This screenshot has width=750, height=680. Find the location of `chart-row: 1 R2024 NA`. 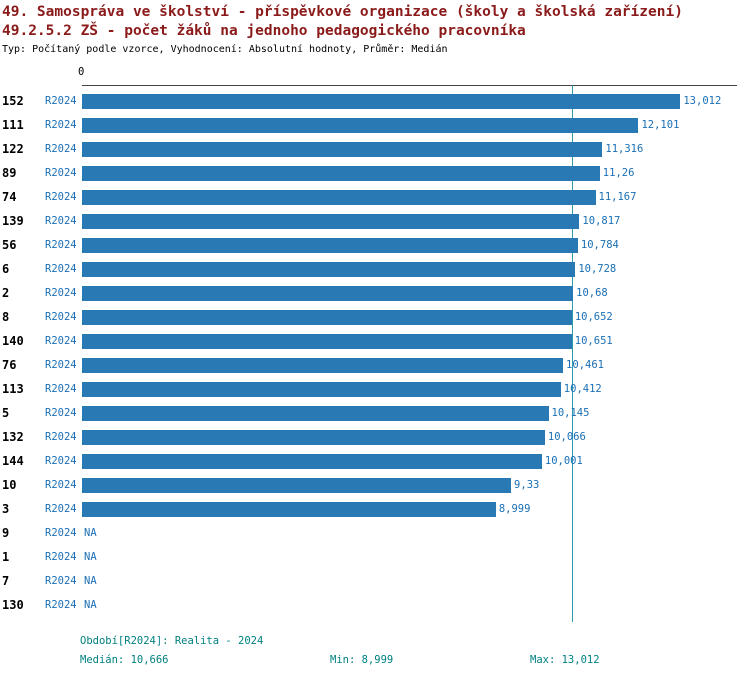

chart-row: 1 R2024 NA is located at coordinates (375, 557).